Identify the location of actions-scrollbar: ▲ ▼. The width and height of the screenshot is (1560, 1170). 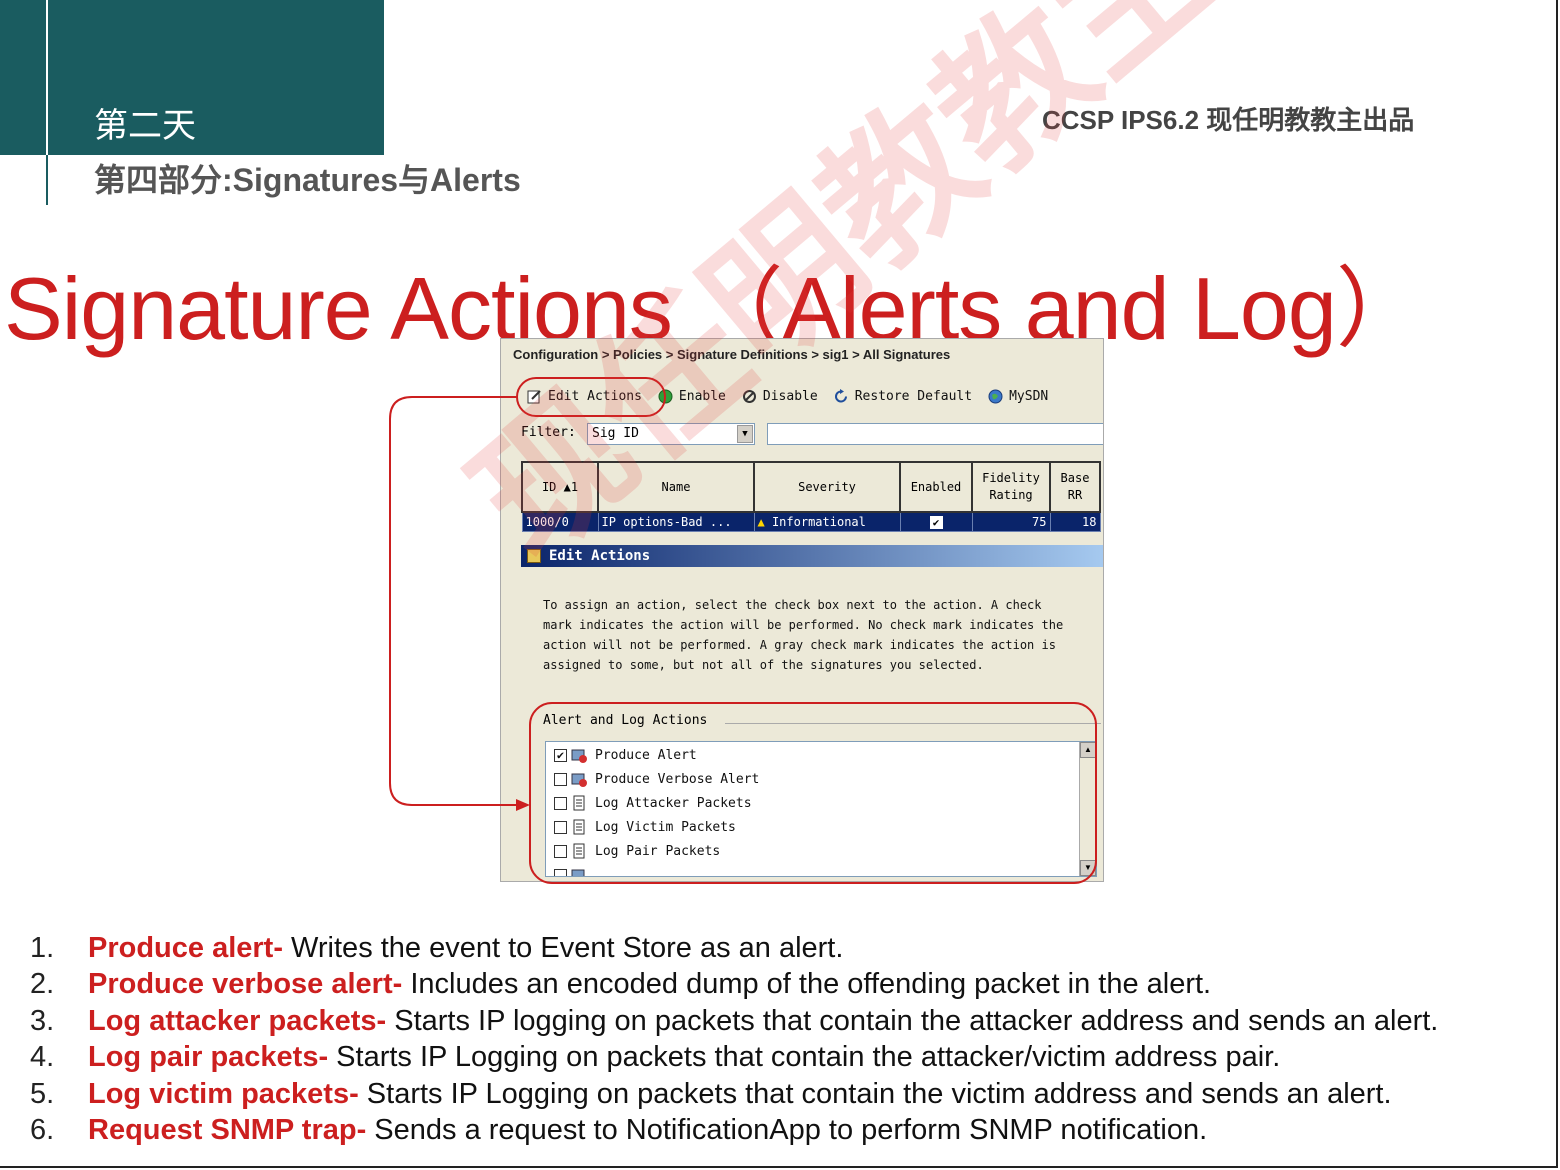
(1087, 809).